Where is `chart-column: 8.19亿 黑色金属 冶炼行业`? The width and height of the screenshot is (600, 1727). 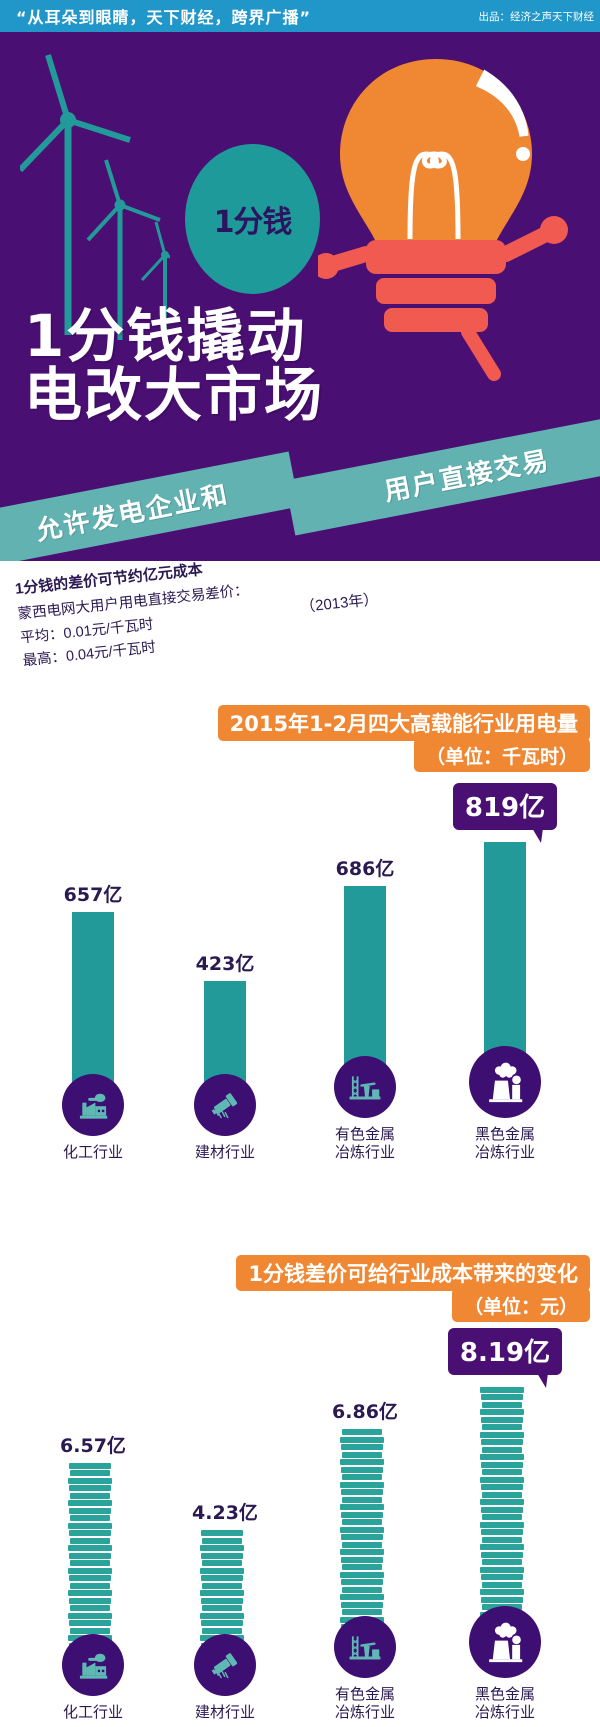
chart-column: 8.19亿 黑色金属 冶炼行业 is located at coordinates (505, 1525).